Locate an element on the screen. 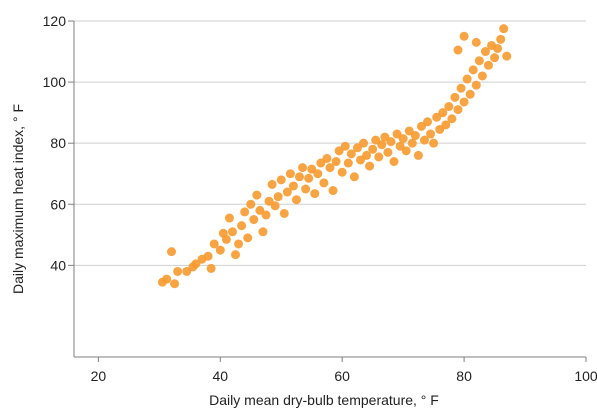 Image resolution: width=597 pixels, height=411 pixels. y-tick-label: 40 is located at coordinates (58, 265).